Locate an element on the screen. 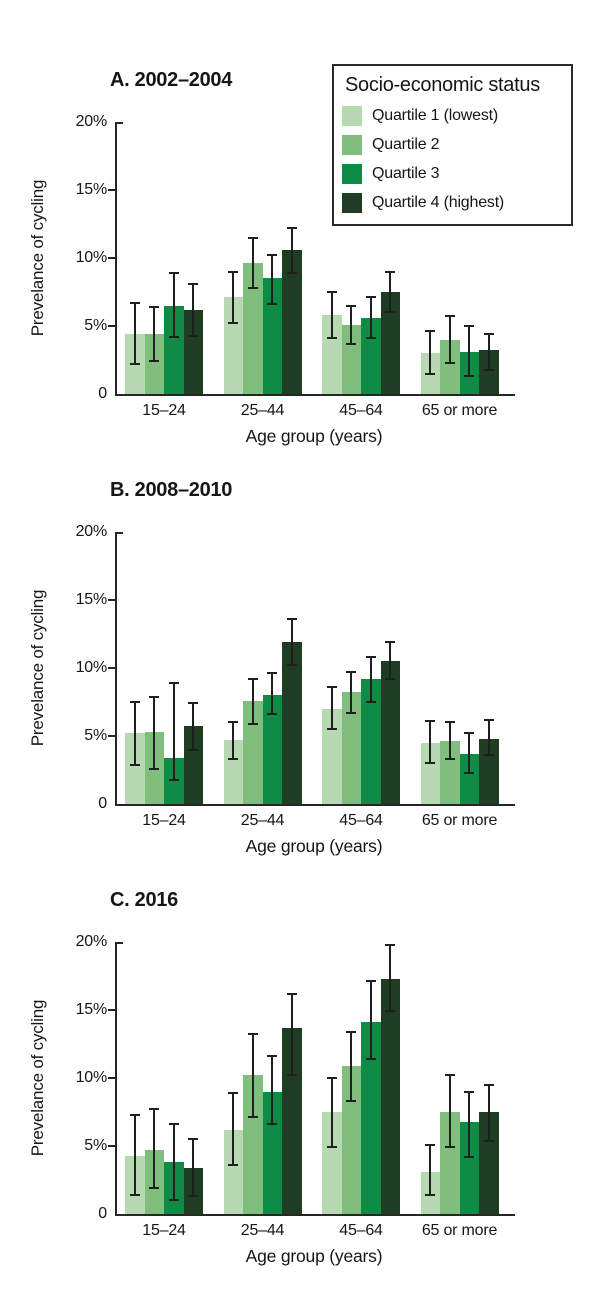 The height and width of the screenshot is (1305, 600). y-tick-label: 15% is located at coordinates (91, 189).